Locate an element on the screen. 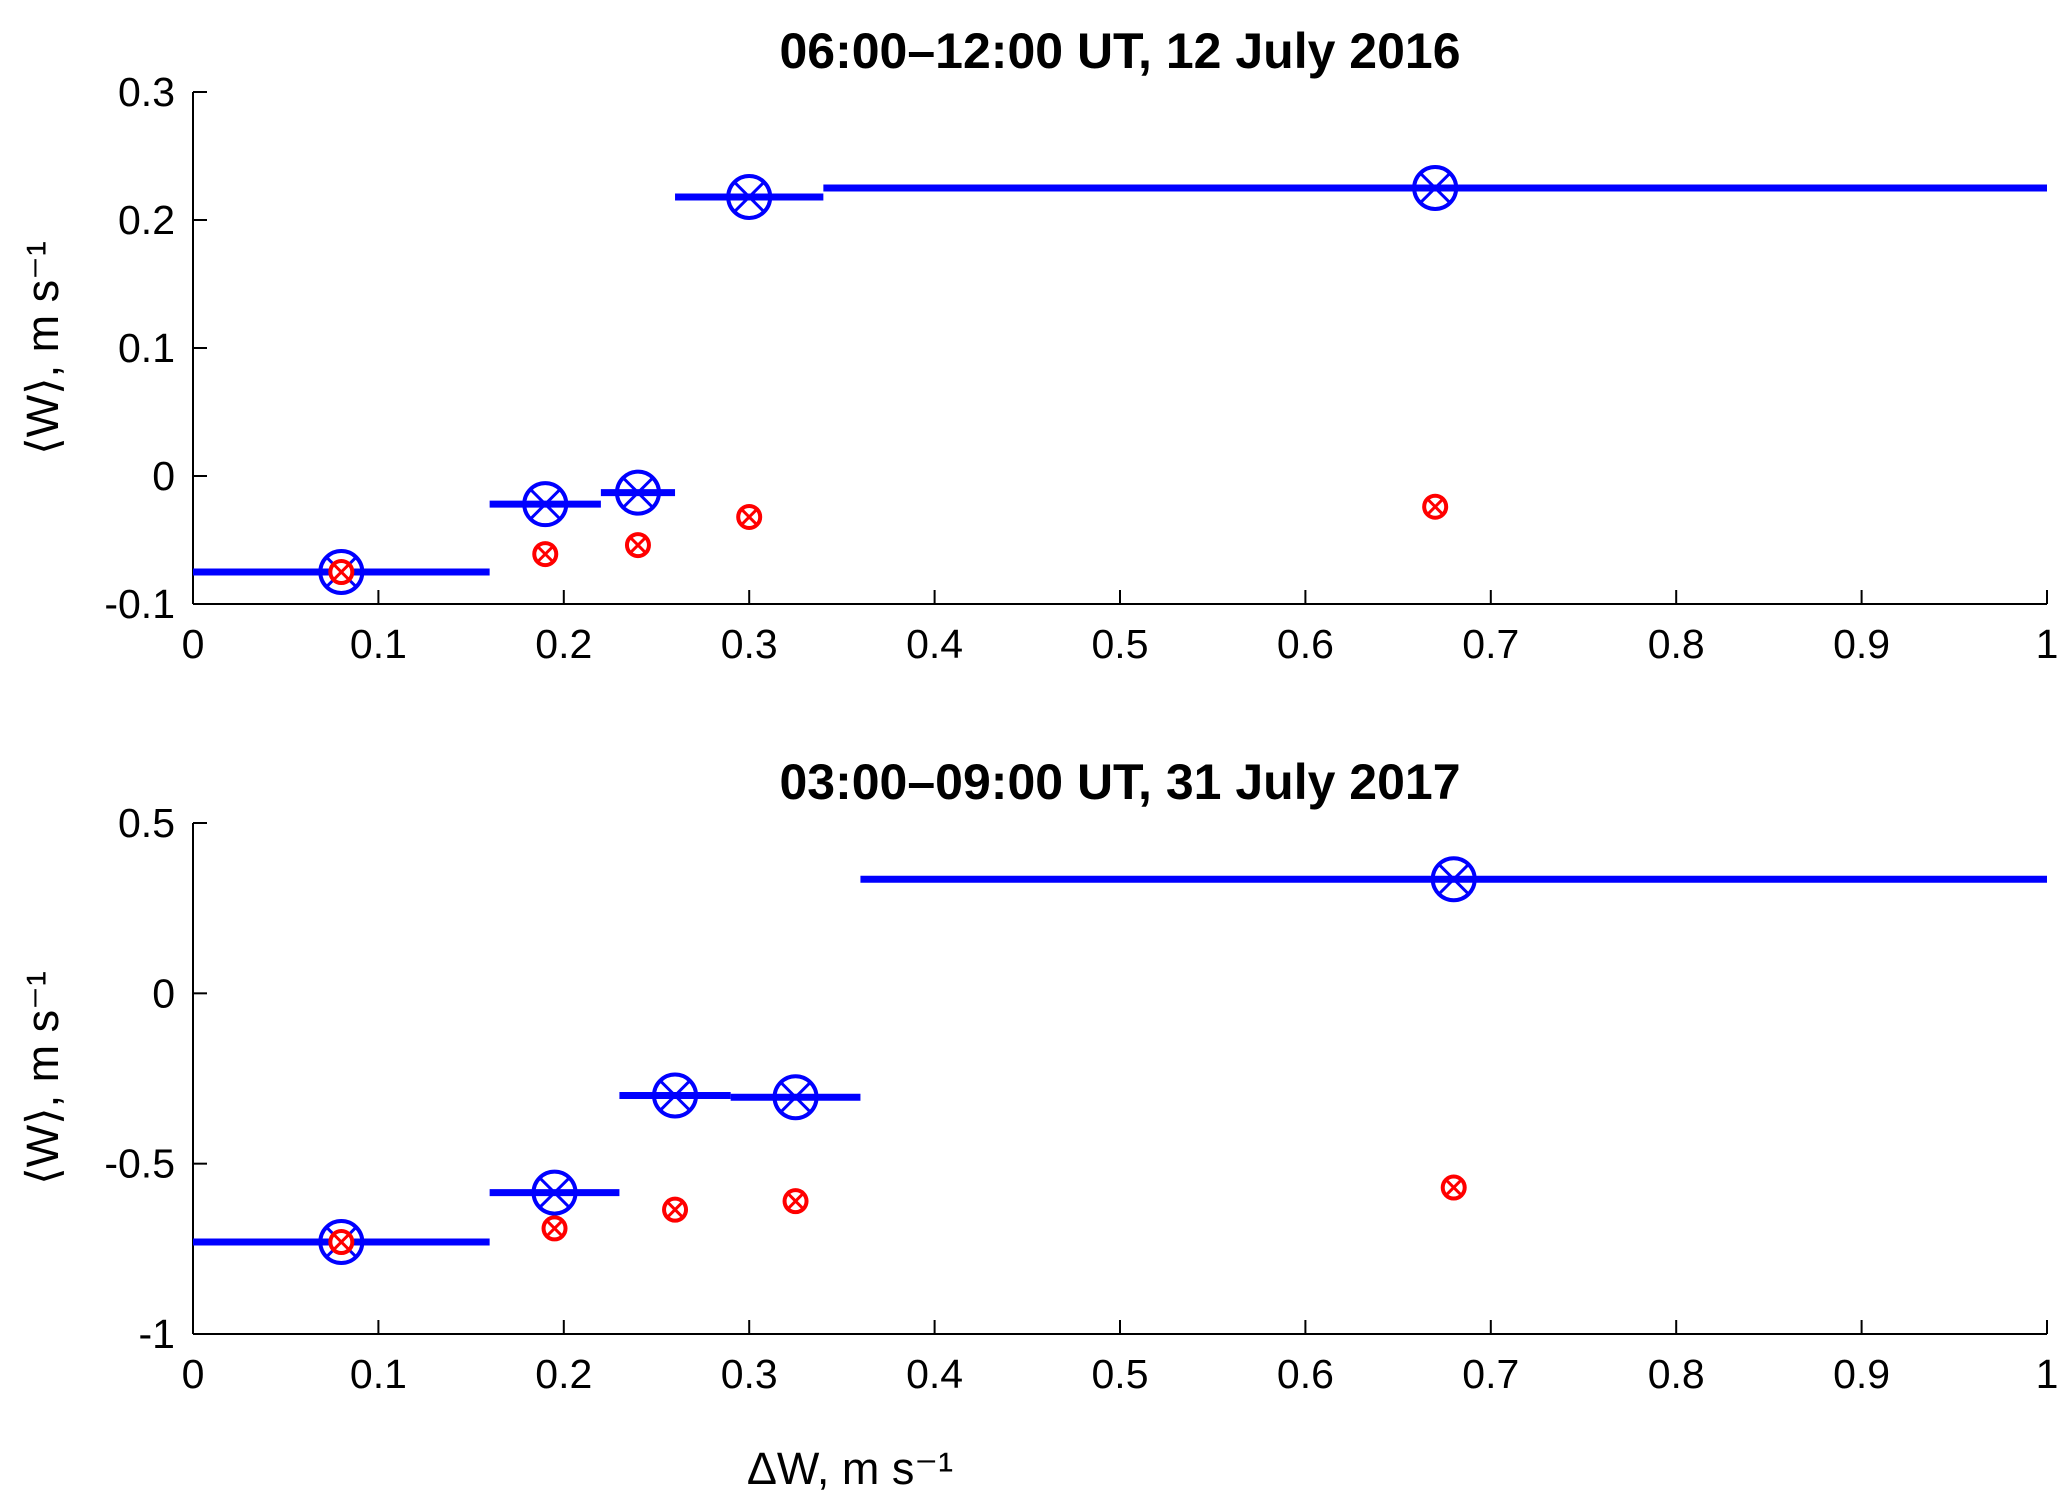 This screenshot has height=1512, width=2067. y-tick-label: -0.1 is located at coordinates (139, 604).